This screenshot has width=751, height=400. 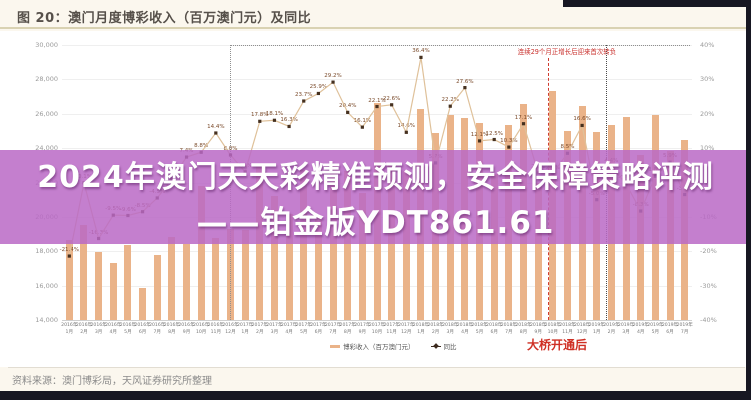 I want to click on x-axis-month-label: 2016年 6月, so click(x=142, y=329).